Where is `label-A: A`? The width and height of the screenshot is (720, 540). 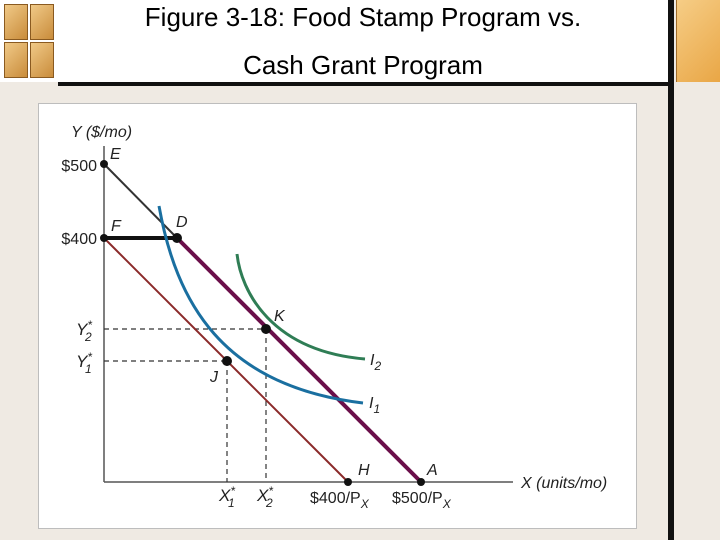
label-A: A is located at coordinates (432, 470).